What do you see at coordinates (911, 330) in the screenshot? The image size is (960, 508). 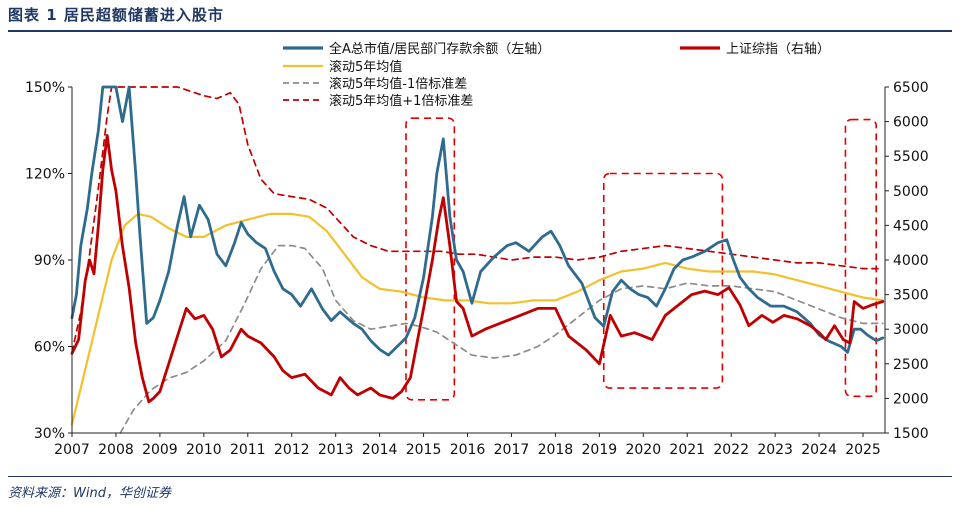 I see `right-tick-label: 3000` at bounding box center [911, 330].